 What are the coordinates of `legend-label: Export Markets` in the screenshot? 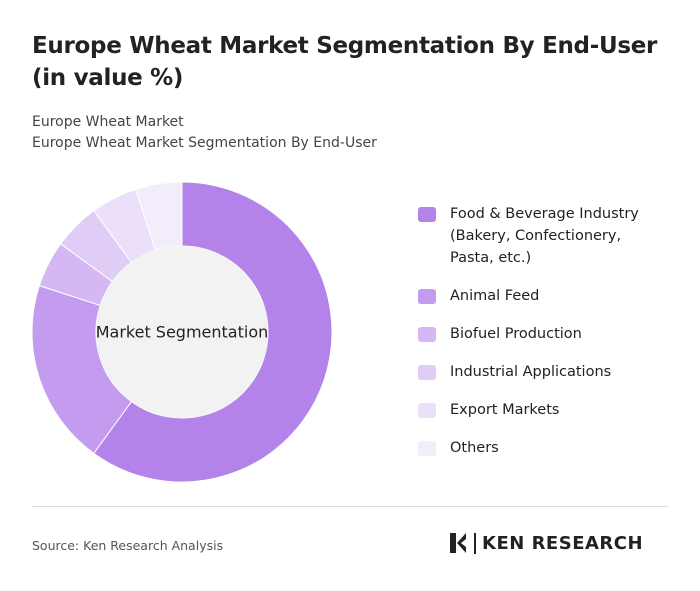 It's located at (505, 410).